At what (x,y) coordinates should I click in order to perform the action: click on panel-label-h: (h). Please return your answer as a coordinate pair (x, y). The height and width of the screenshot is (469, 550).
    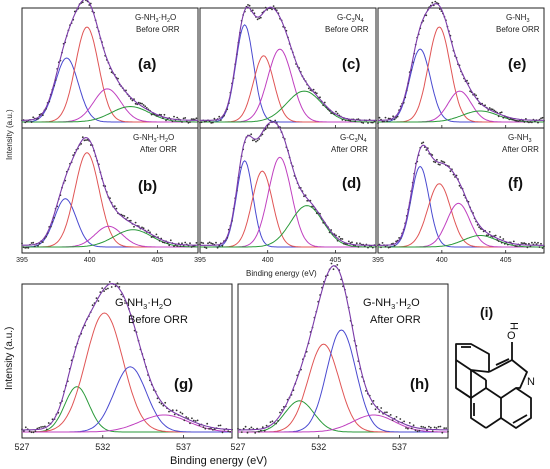
    Looking at the image, I should click on (419, 384).